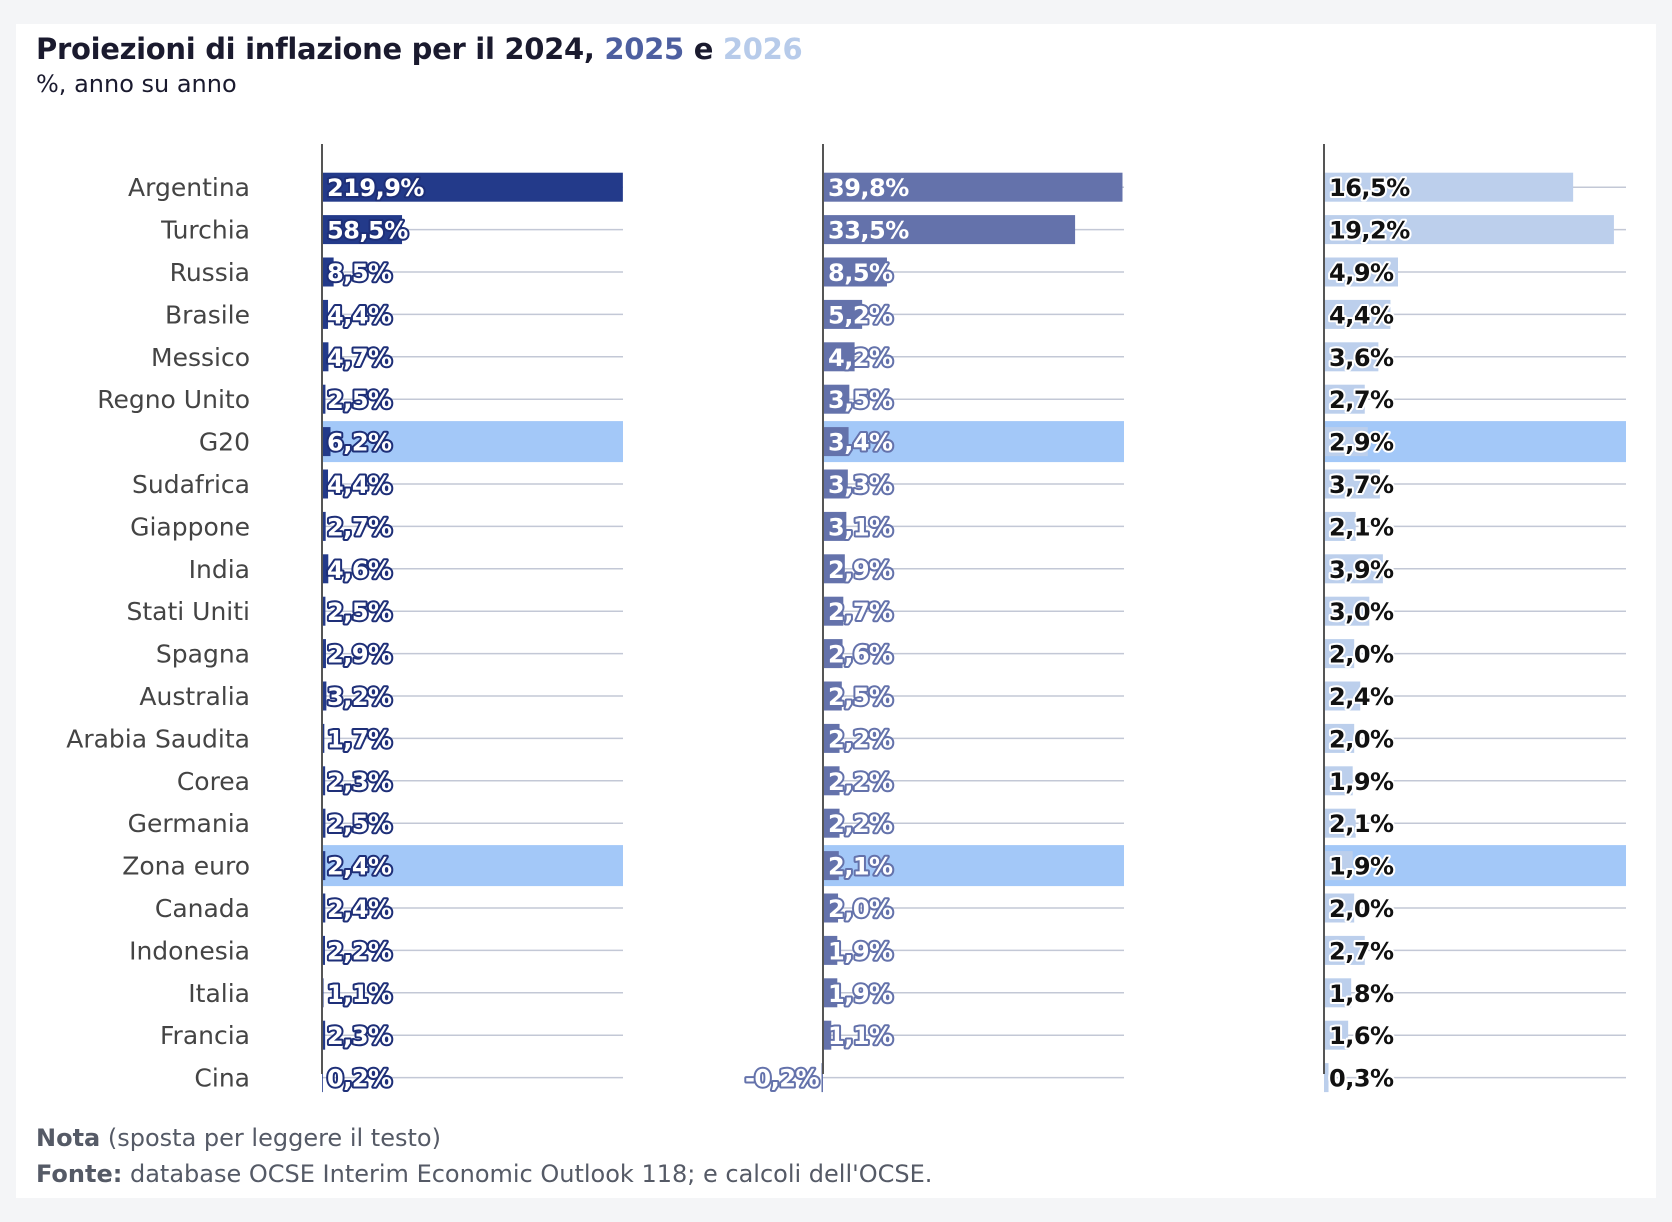  I want to click on country-label-spagna: Spagna, so click(203, 654).